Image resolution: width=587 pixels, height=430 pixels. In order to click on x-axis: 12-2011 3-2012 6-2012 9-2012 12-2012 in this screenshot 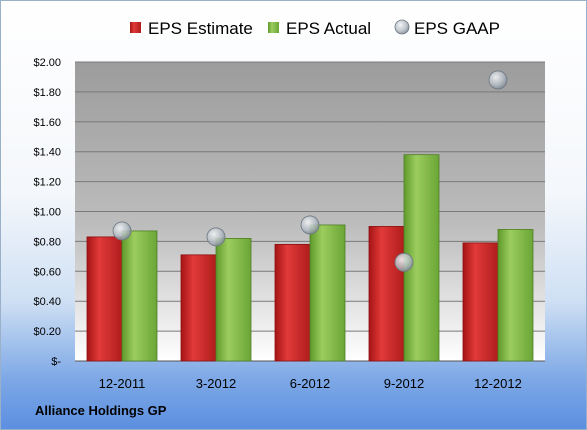, I will do `click(310, 383)`.